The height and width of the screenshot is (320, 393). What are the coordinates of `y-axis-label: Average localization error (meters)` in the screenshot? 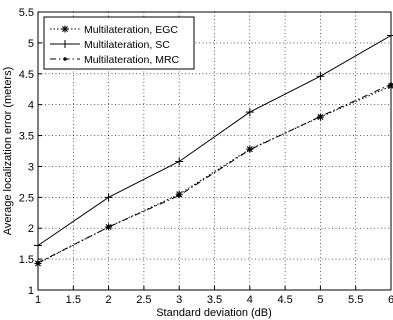 It's located at (8, 151).